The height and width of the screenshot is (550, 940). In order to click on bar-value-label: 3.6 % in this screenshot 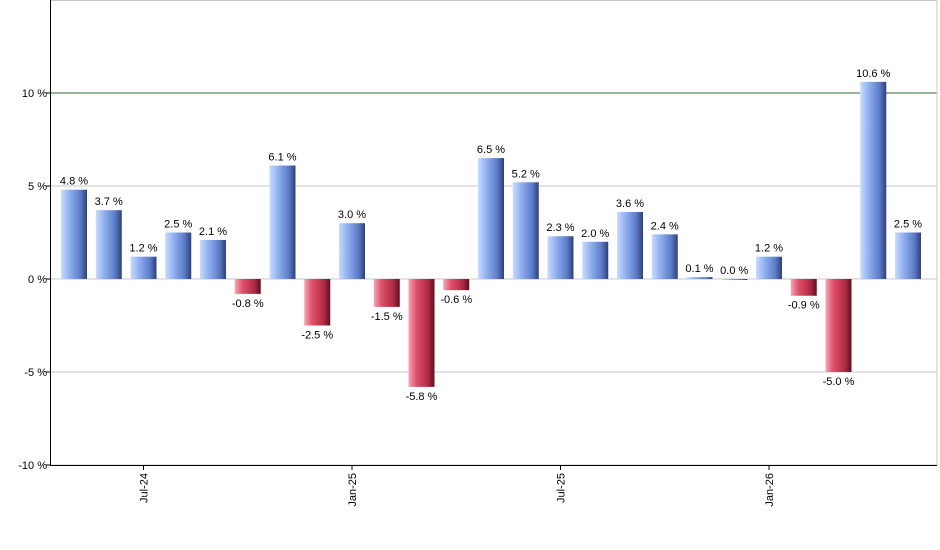, I will do `click(630, 204)`.